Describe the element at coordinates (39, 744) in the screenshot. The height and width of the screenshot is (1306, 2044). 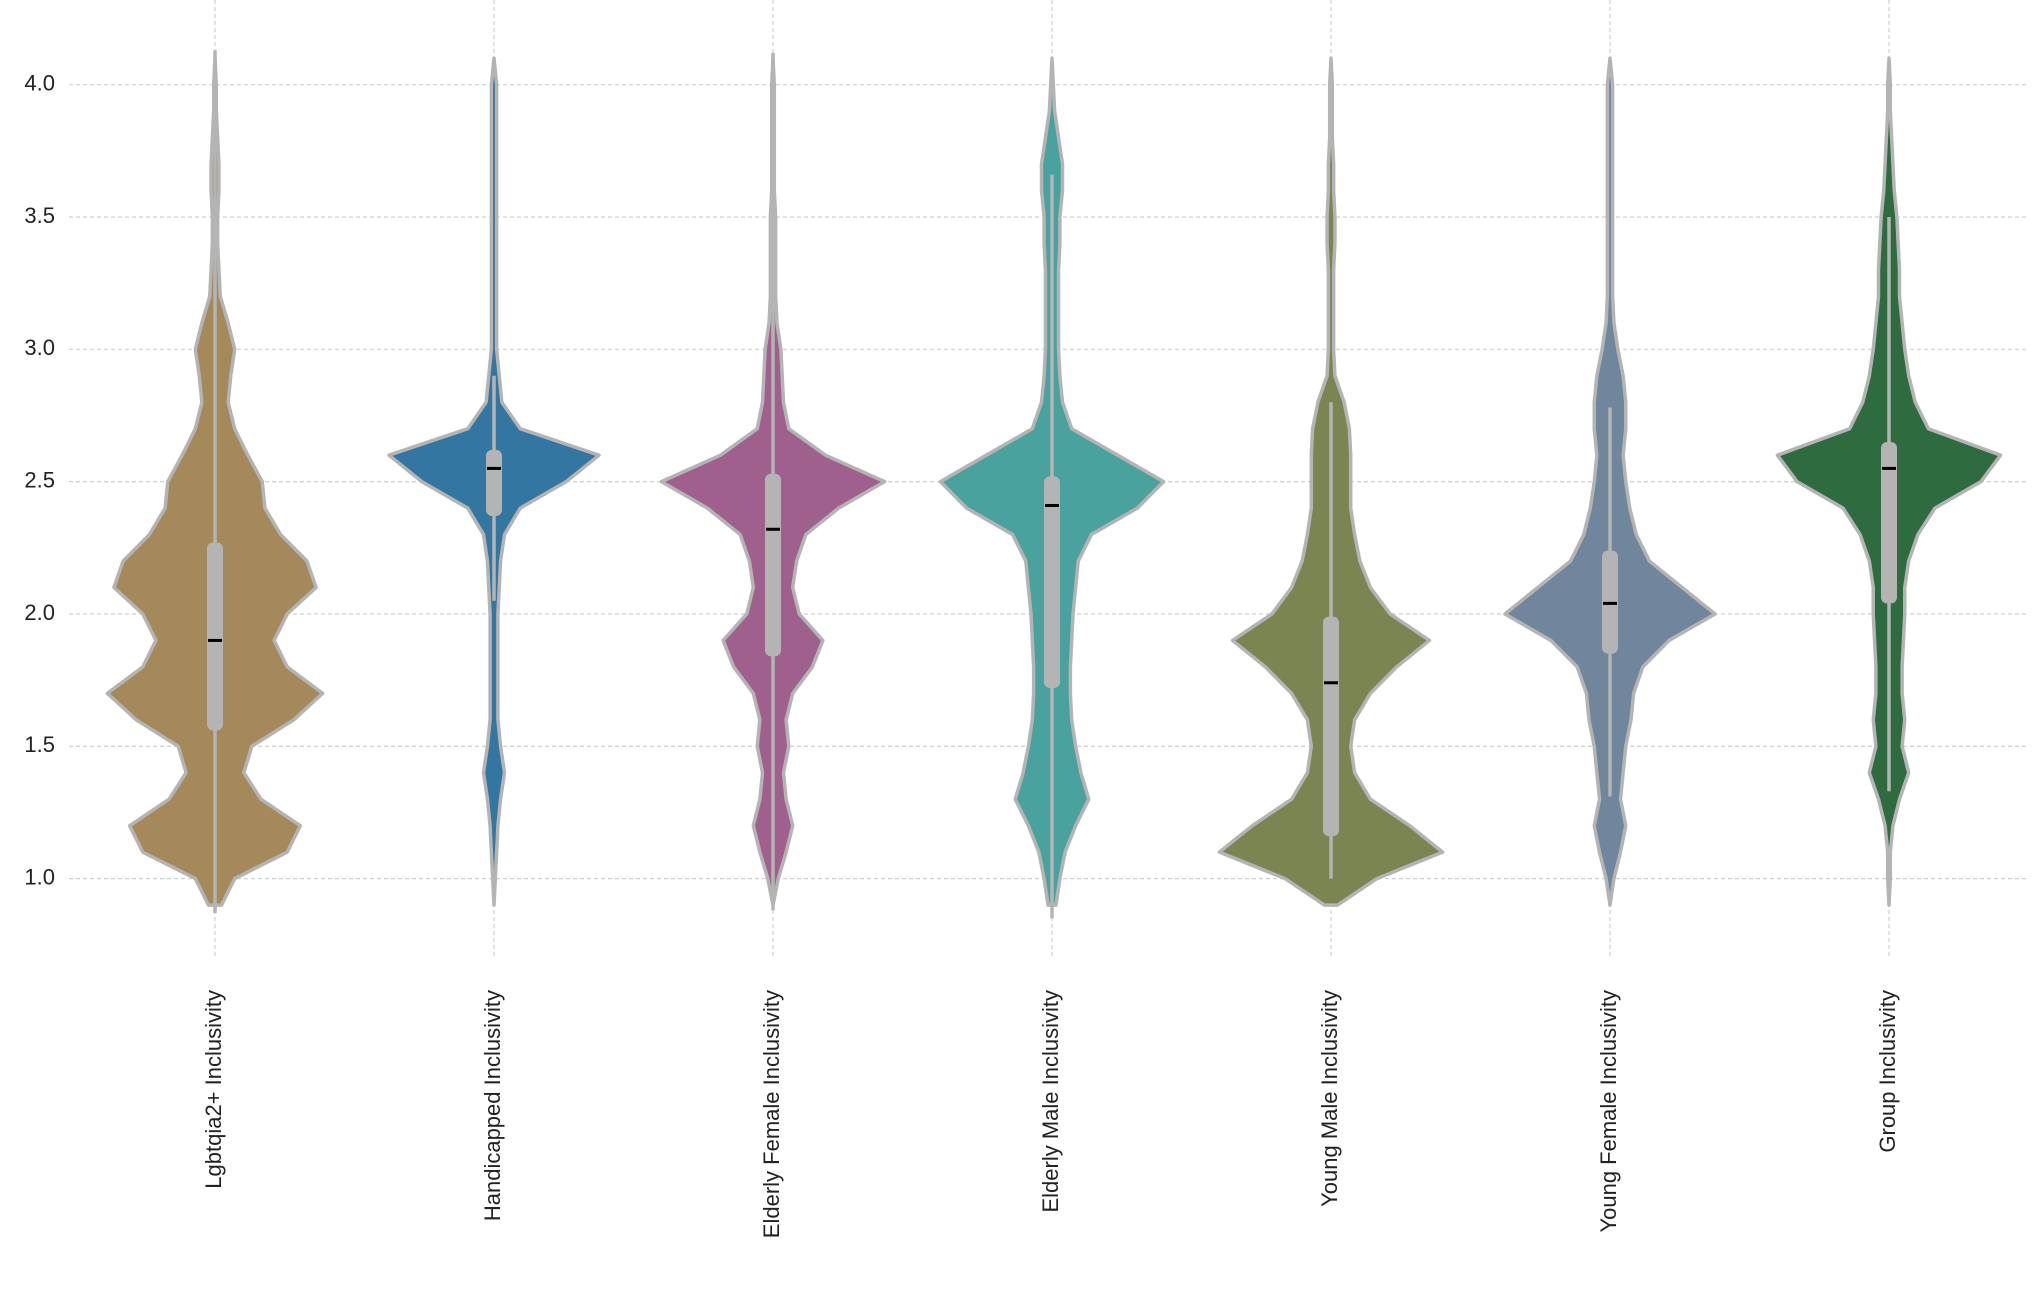
I see `y-tick-label: 1.5` at that location.